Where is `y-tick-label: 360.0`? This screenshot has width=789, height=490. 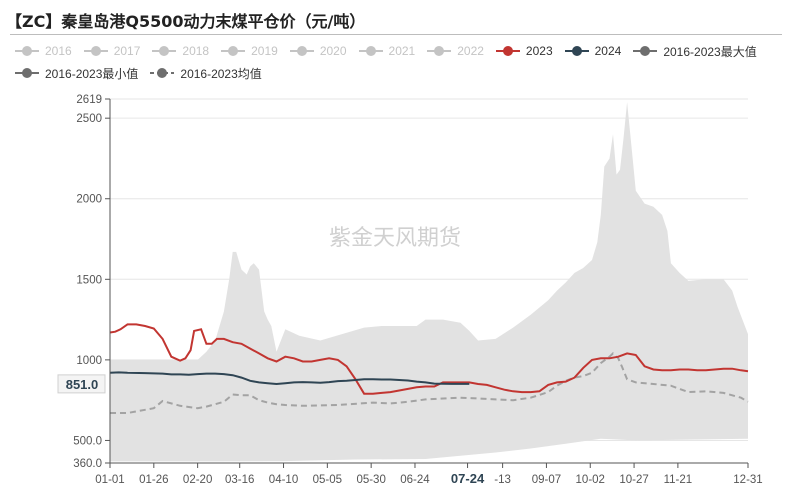 y-tick-label: 360.0 is located at coordinates (87, 464).